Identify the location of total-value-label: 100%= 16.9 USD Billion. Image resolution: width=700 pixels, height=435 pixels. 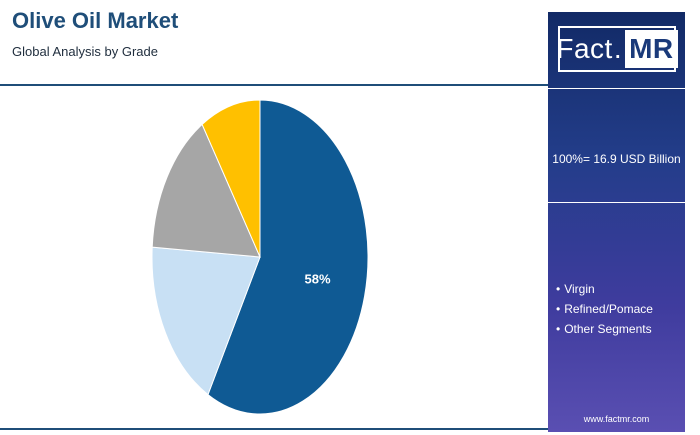
(616, 159).